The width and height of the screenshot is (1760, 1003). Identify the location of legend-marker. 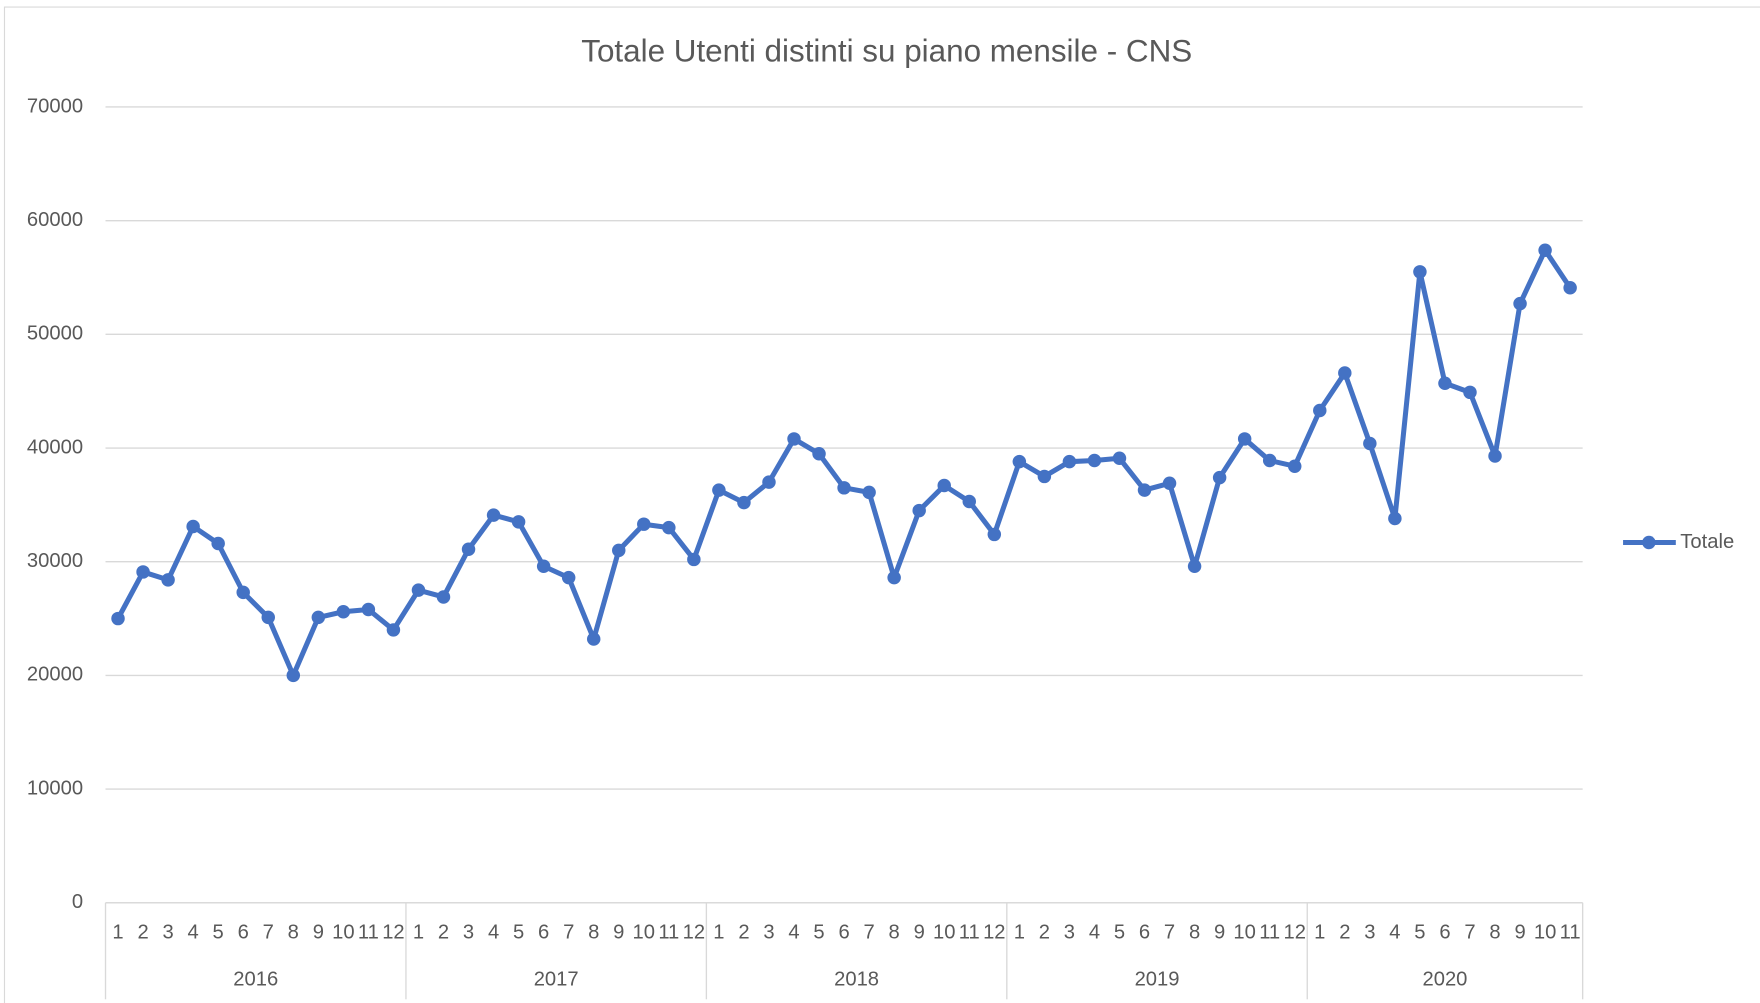
(1649, 542).